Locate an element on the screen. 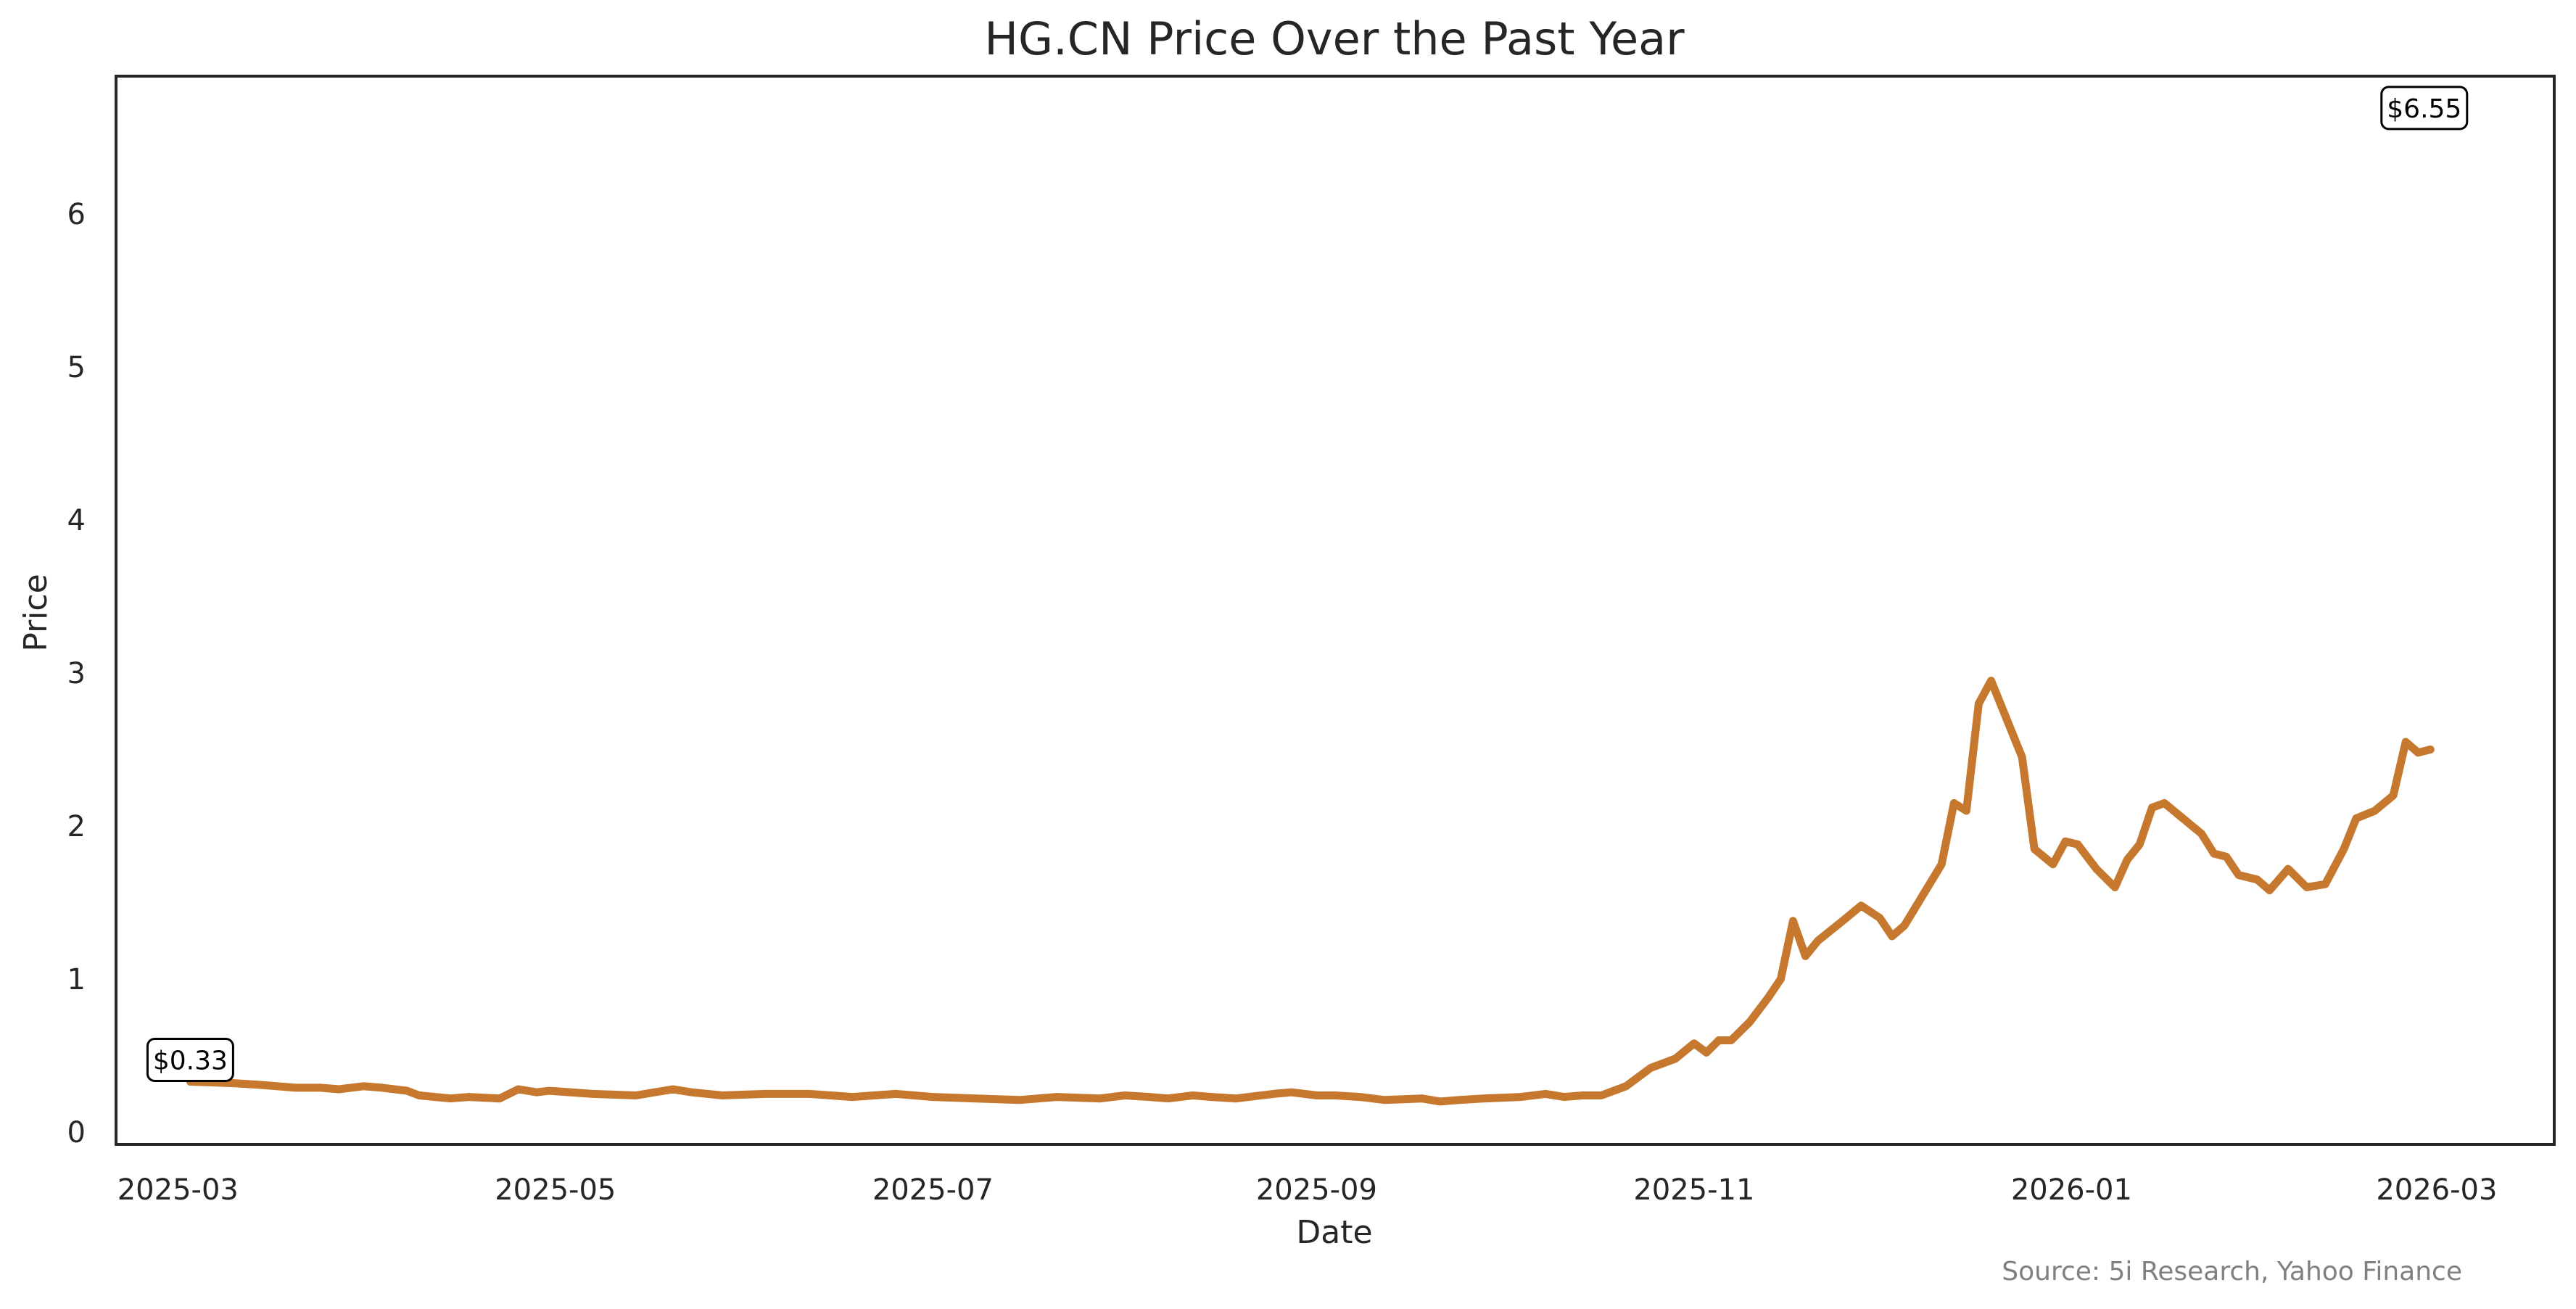 This screenshot has width=2576, height=1309. y-tick-label: 5 is located at coordinates (76, 368).